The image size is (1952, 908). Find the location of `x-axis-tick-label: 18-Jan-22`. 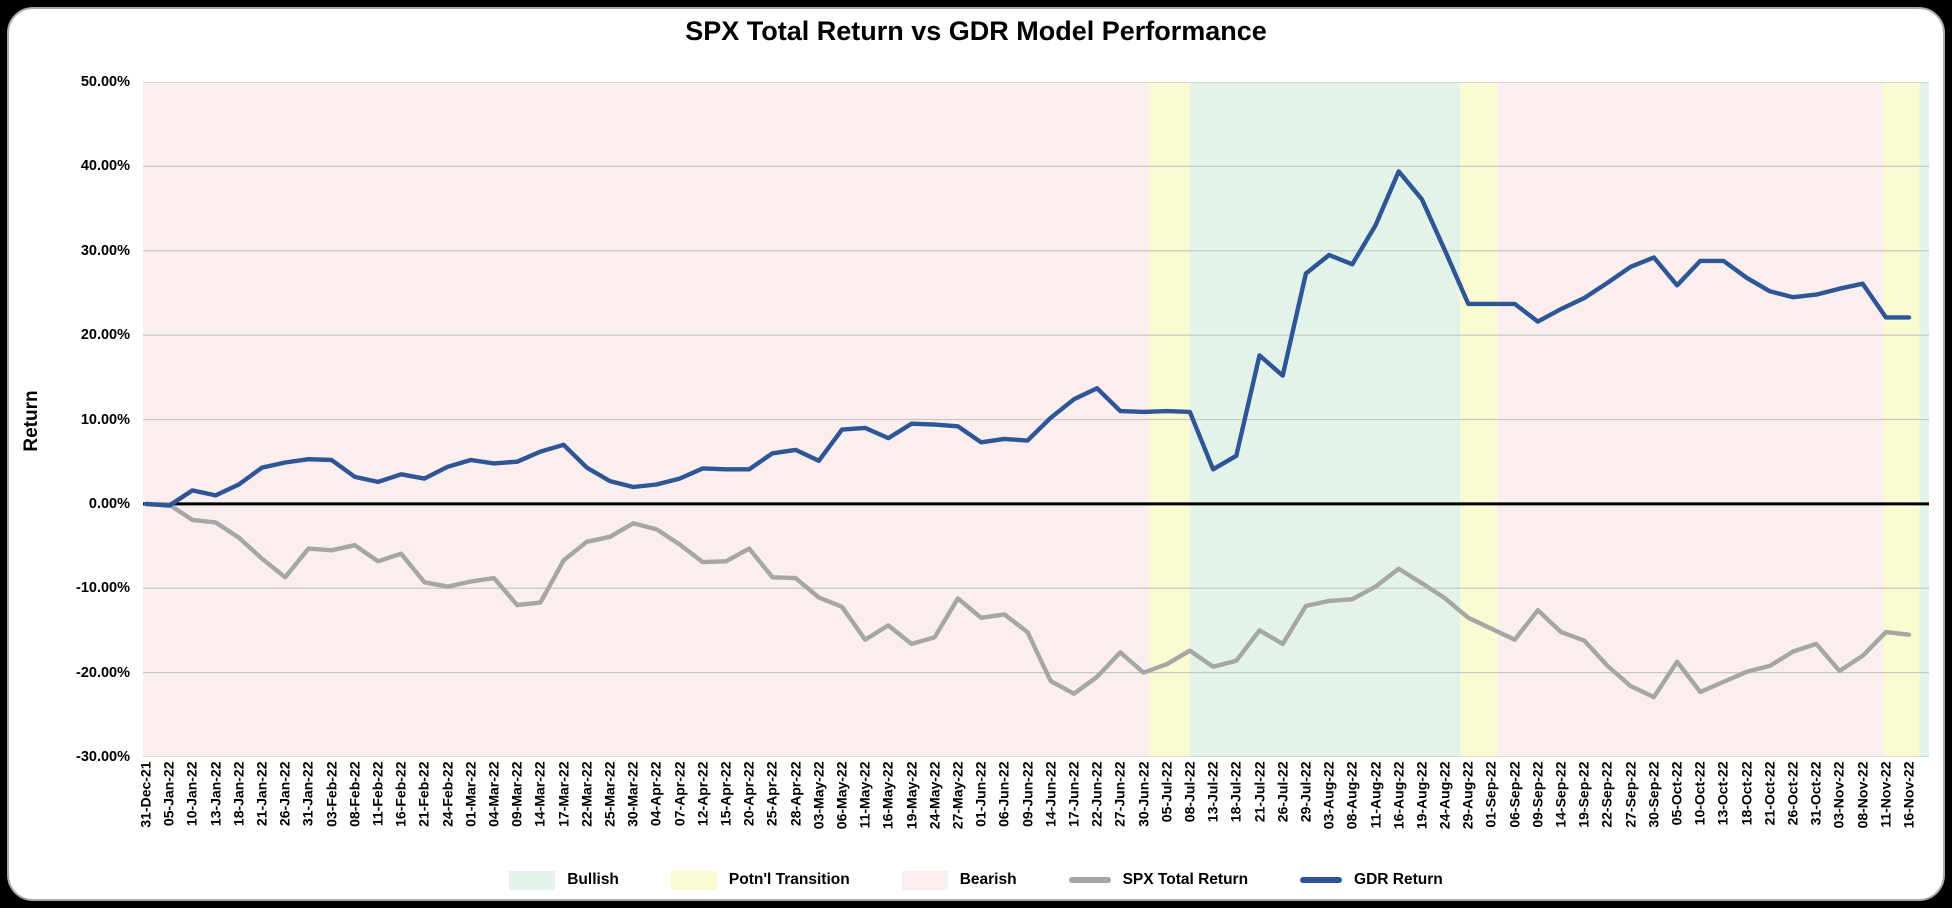

x-axis-tick-label: 18-Jan-22 is located at coordinates (238, 794).